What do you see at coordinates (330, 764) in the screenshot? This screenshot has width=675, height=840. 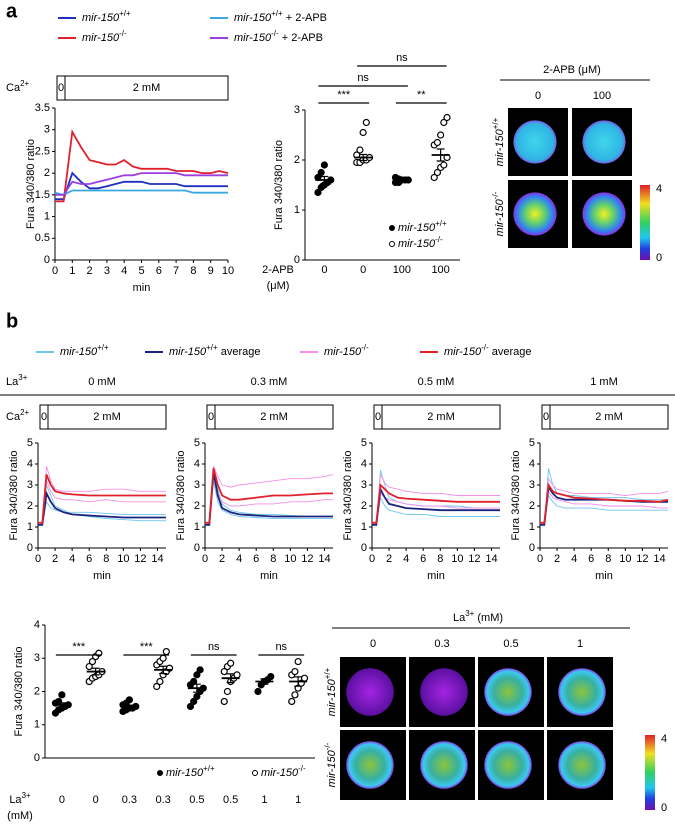 I see `row-label: mir-150-/-` at bounding box center [330, 764].